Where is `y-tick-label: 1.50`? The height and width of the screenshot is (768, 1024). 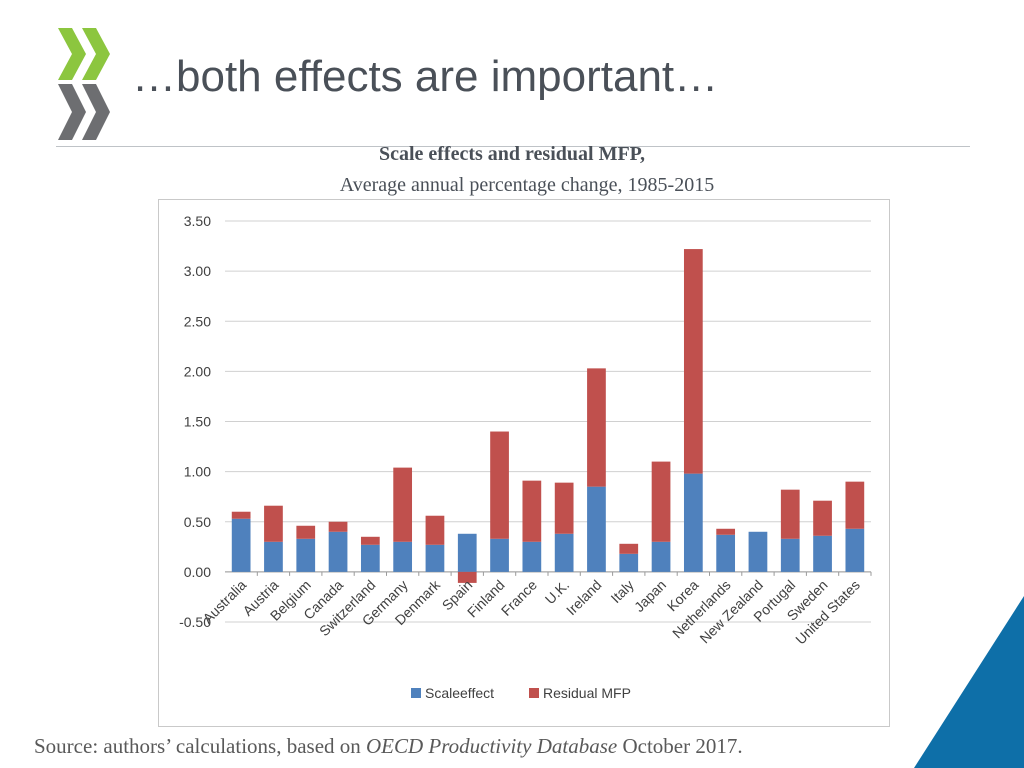 y-tick-label: 1.50 is located at coordinates (197, 422).